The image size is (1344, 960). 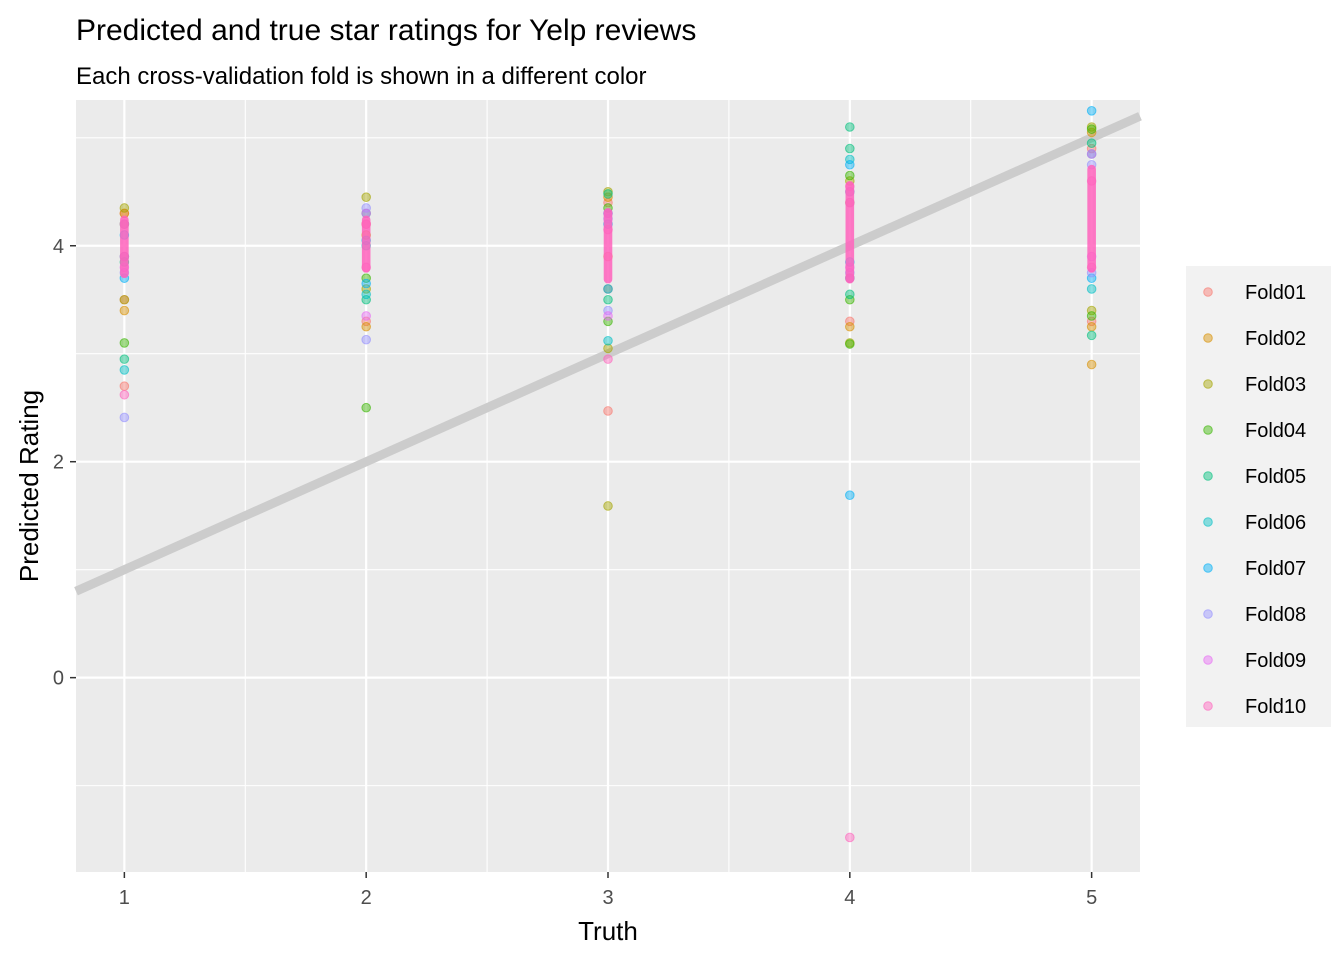 What do you see at coordinates (1275, 661) in the screenshot?
I see `legend-label: Fold09` at bounding box center [1275, 661].